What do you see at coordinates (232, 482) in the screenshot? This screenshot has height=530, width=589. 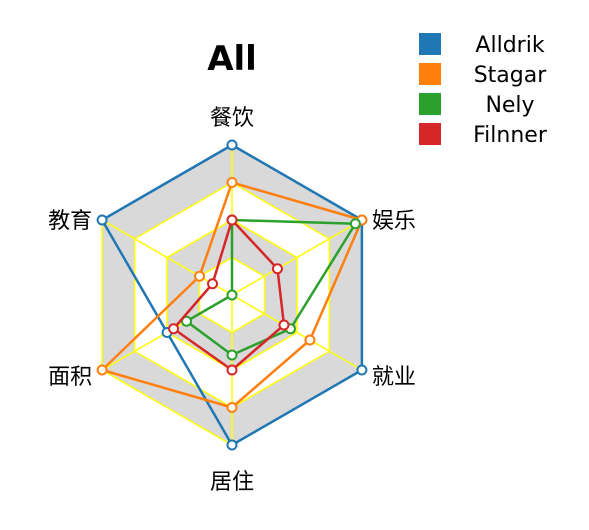 I see `axis-label: 居住` at bounding box center [232, 482].